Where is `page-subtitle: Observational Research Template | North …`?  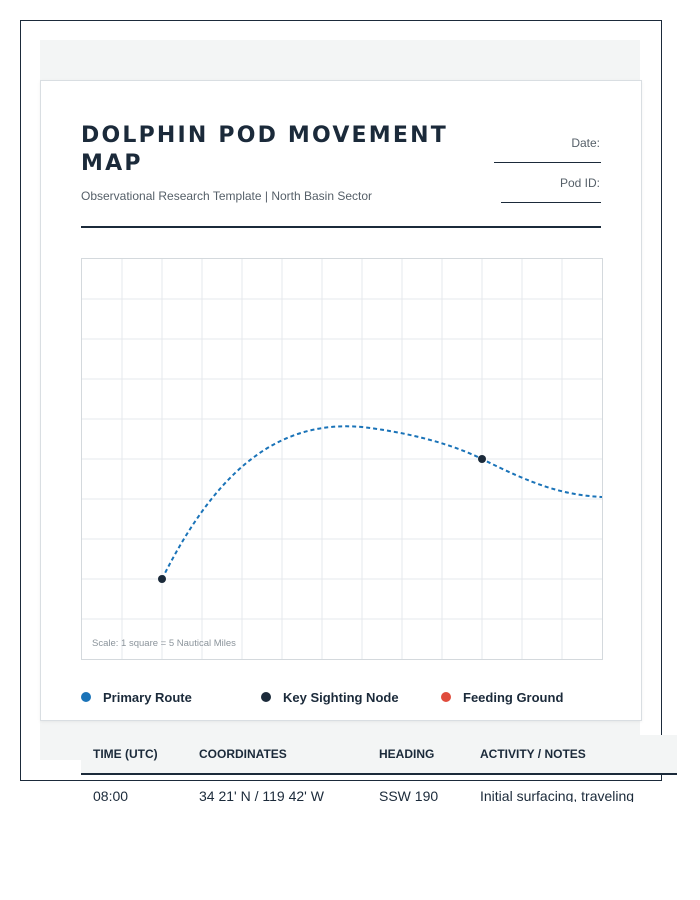
page-subtitle: Observational Research Template | North … is located at coordinates (227, 196).